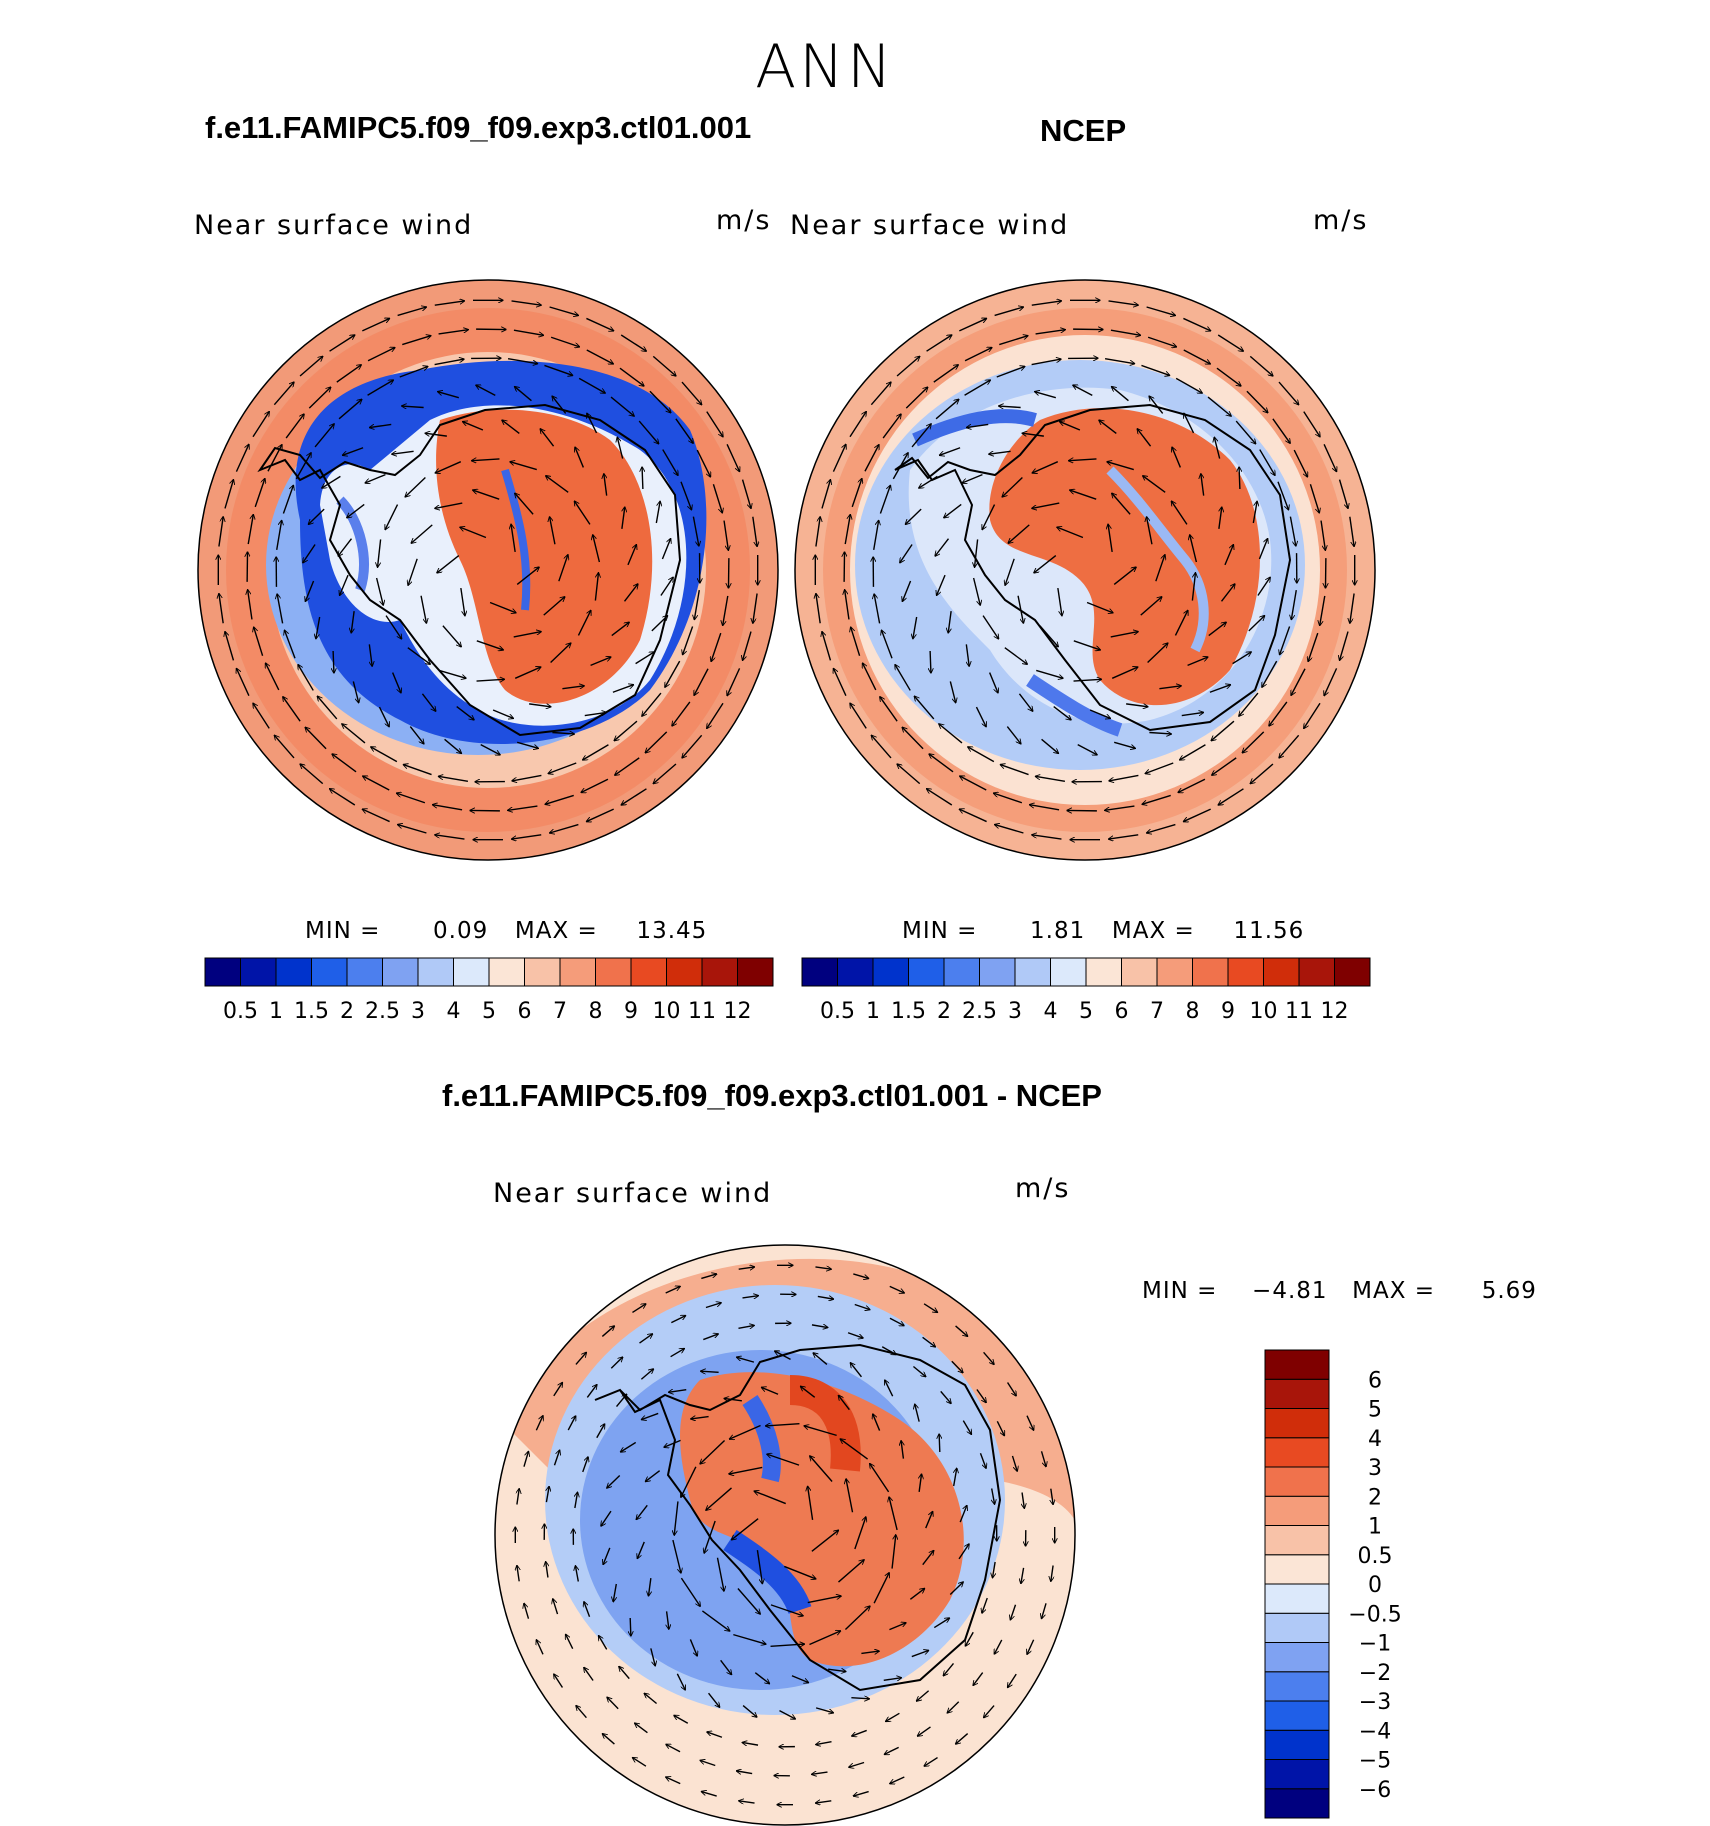  I want to click on cbar3-tick-label: −1, so click(1375, 1644).